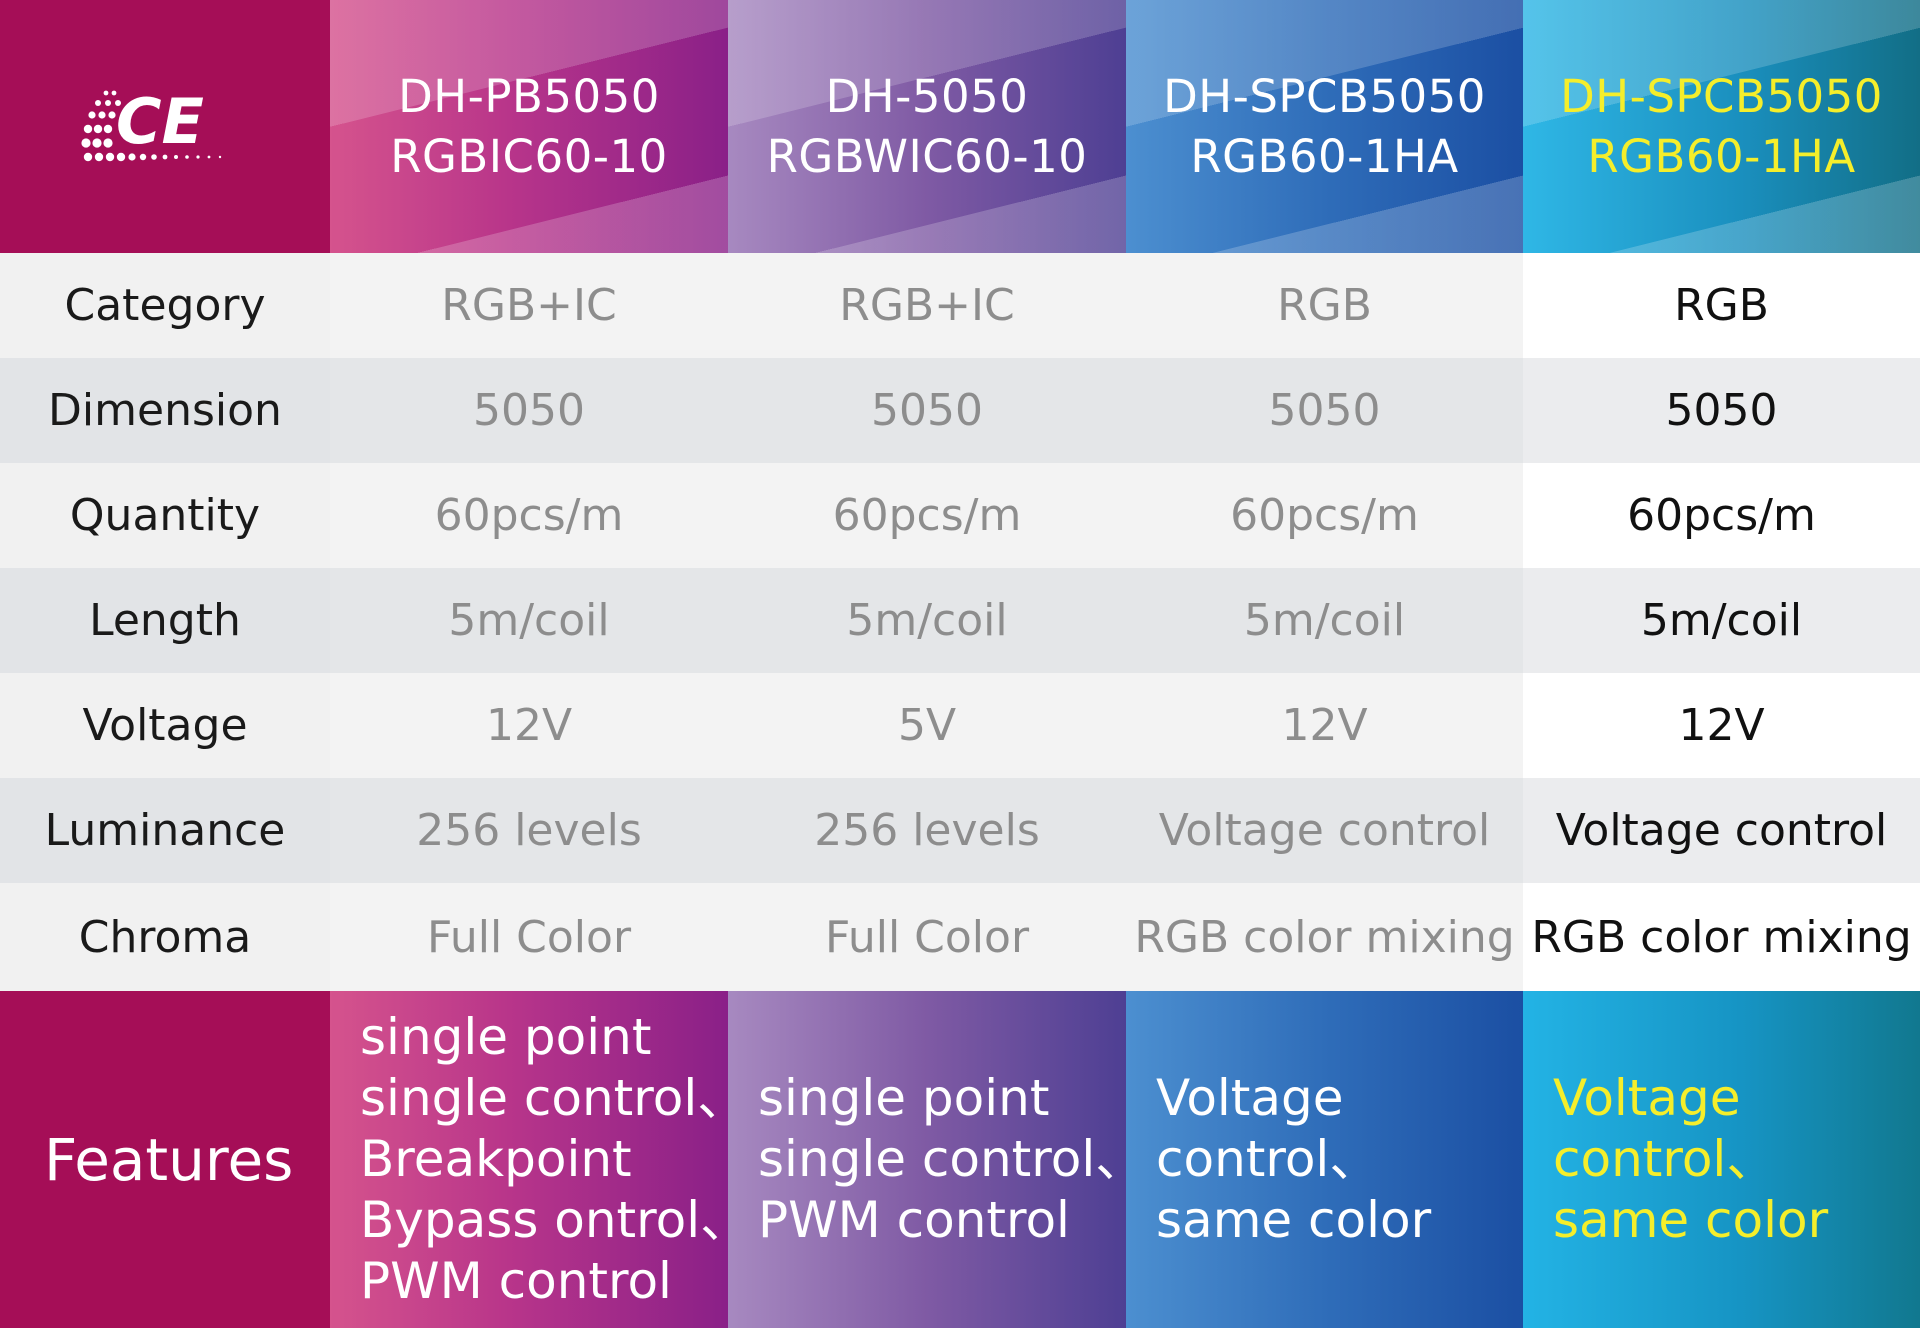  I want to click on spec-row-dimension: Dimension 5050 5050 5050 5050, so click(960, 410).